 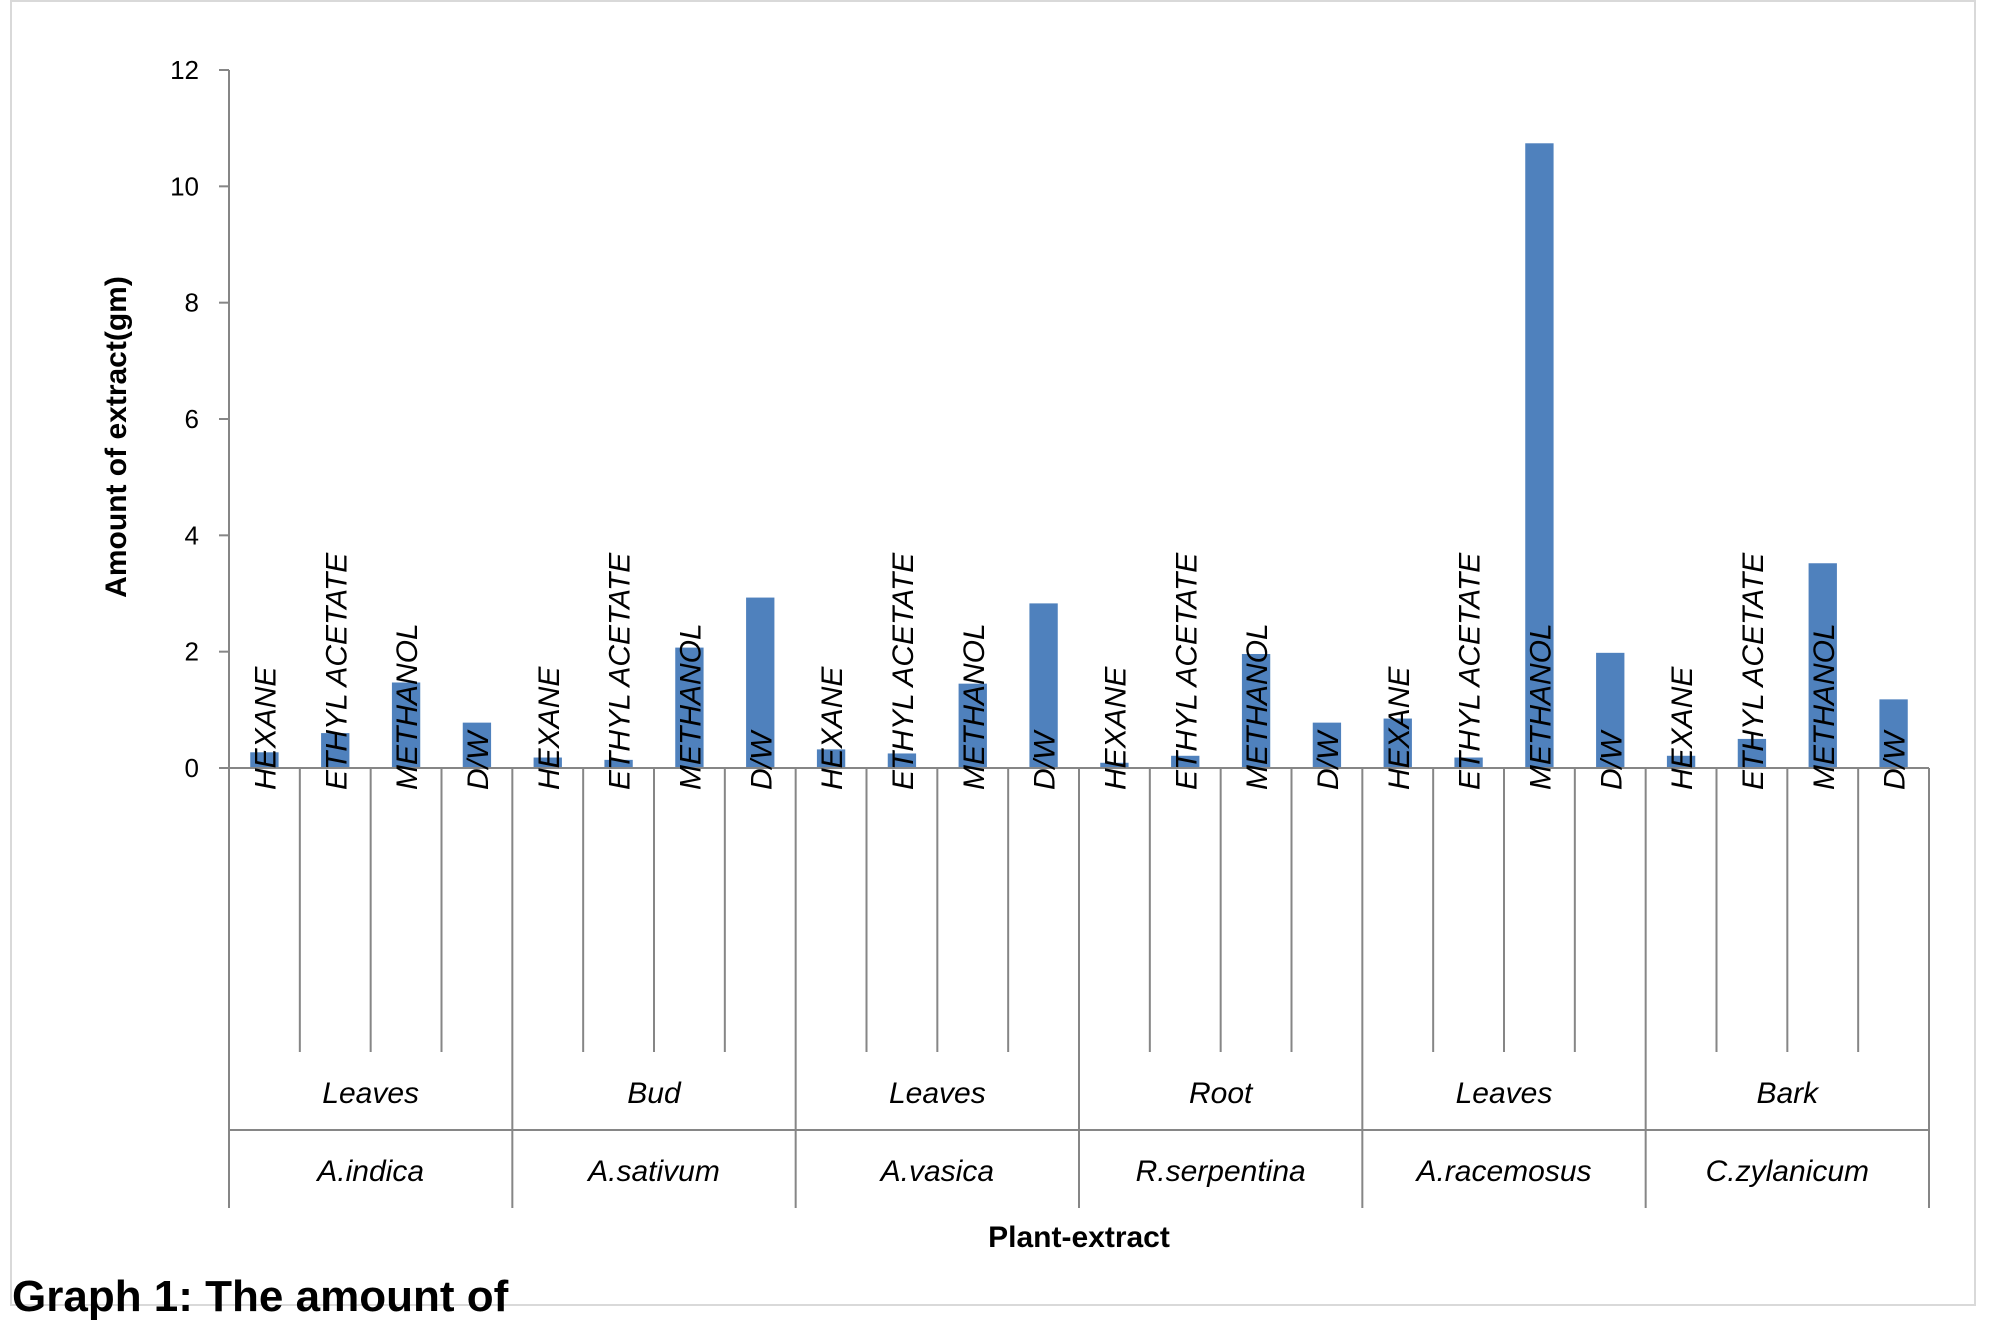 What do you see at coordinates (184, 70) in the screenshot?
I see `y-tick-label: 12` at bounding box center [184, 70].